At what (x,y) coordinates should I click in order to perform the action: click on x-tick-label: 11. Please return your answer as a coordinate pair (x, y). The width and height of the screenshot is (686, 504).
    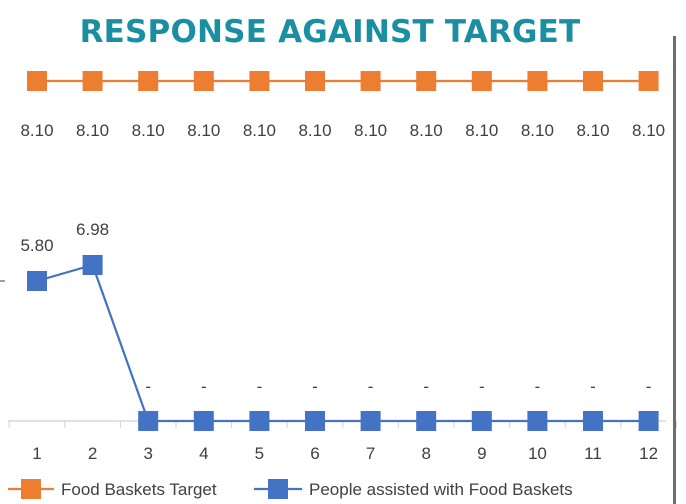
    Looking at the image, I should click on (593, 453).